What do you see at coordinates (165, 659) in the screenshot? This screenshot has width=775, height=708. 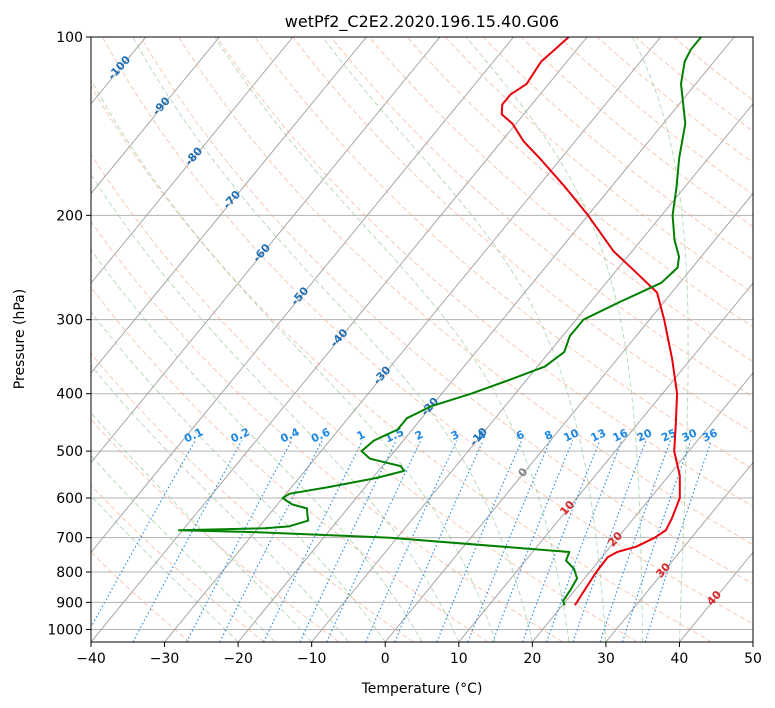 I see `x-tick-label: −30` at bounding box center [165, 659].